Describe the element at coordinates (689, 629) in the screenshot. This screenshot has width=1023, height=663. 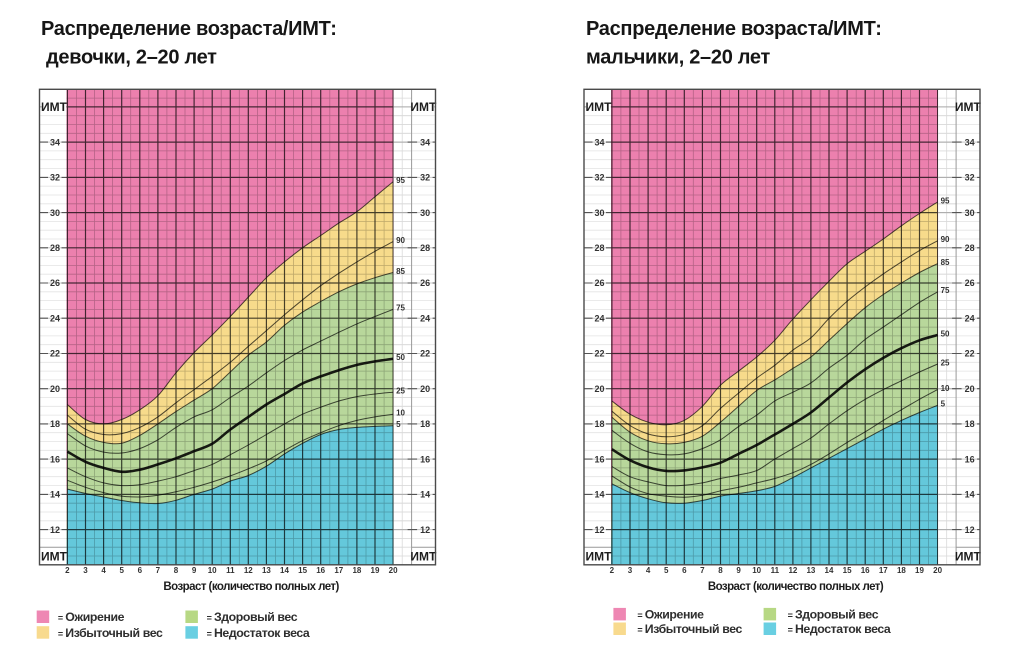
I see `svg-text:=Избыточный вес: = Избыточный вес` at that location.